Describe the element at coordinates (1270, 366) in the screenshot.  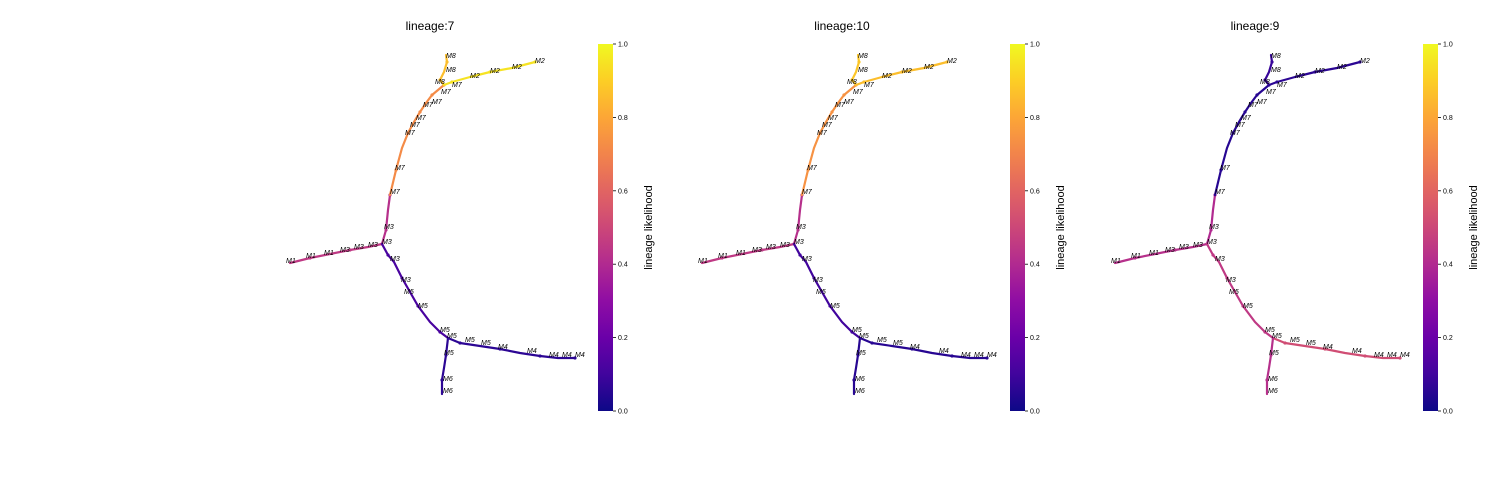
I see `branch-m6` at that location.